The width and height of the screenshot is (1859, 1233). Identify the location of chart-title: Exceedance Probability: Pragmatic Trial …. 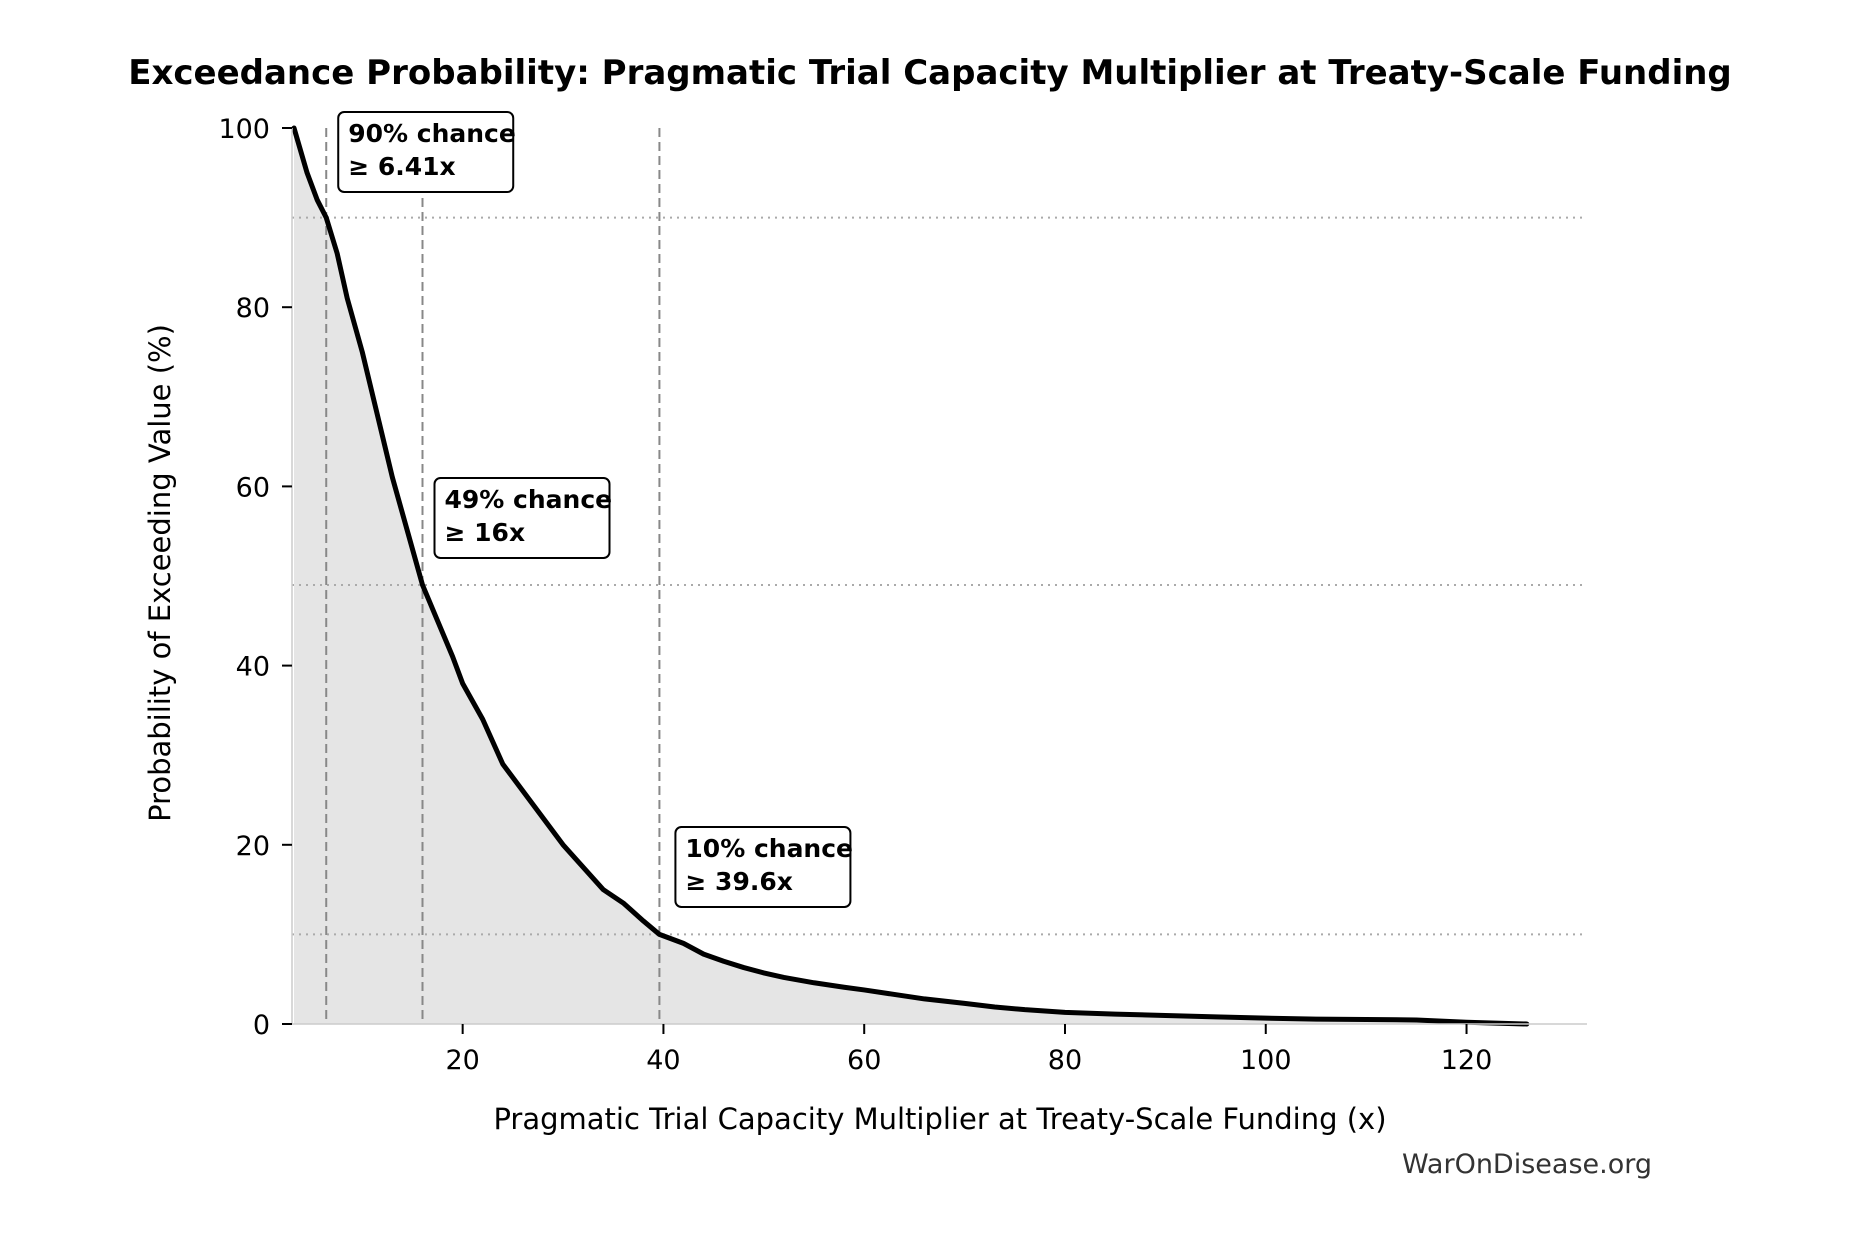
(930, 73).